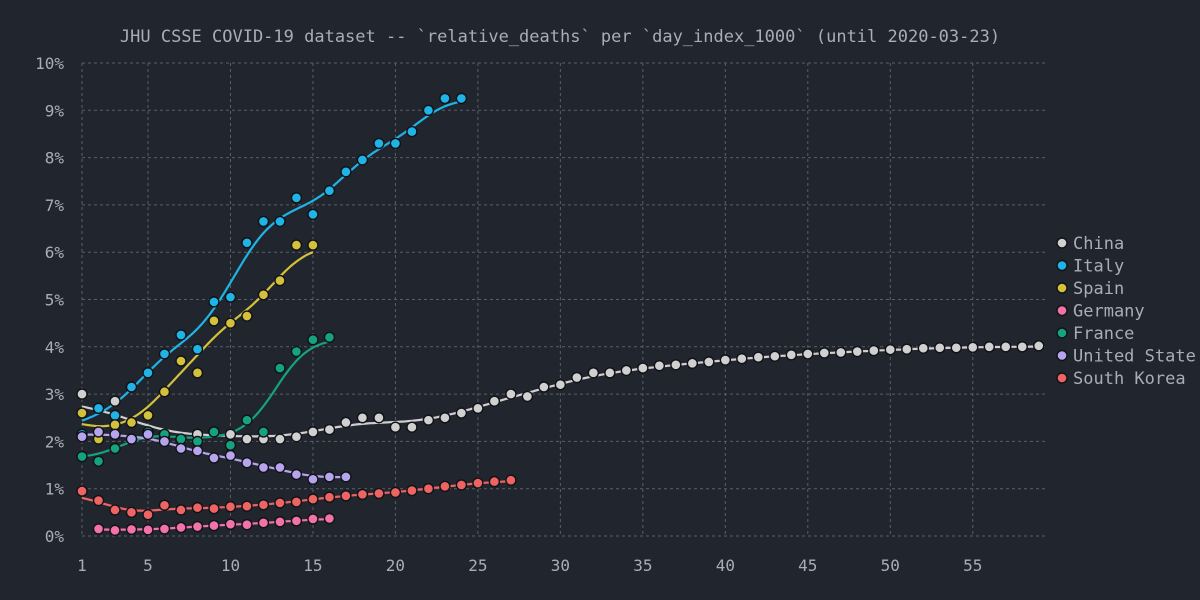  Describe the element at coordinates (1098, 267) in the screenshot. I see `legend-label: Italy` at that location.